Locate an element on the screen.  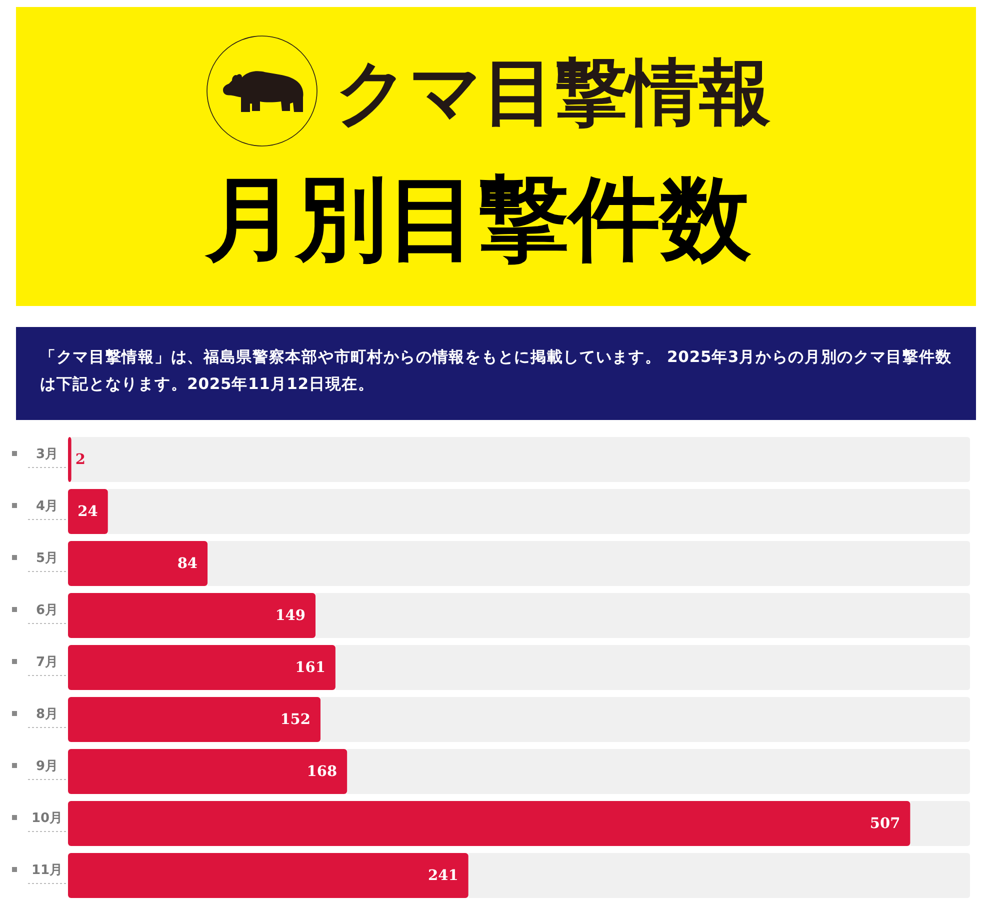
data-label: 241 is located at coordinates (443, 875).